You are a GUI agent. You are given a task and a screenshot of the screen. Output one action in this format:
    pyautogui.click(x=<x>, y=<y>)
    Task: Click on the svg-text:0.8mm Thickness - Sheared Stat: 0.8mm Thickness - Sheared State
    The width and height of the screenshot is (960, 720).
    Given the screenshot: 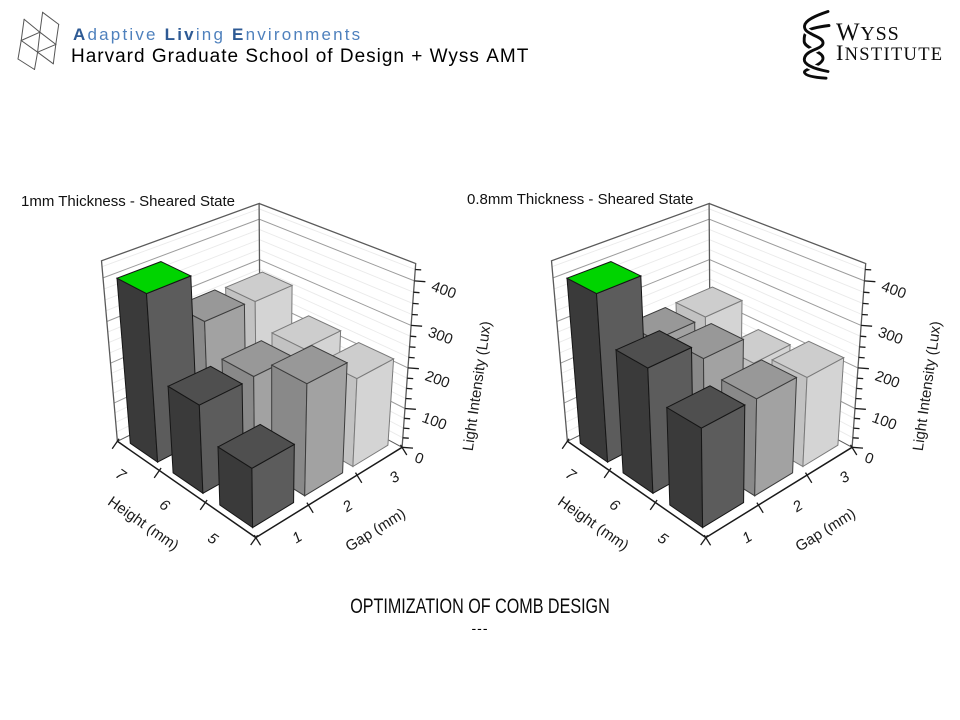 What is the action you would take?
    pyautogui.click(x=580, y=199)
    